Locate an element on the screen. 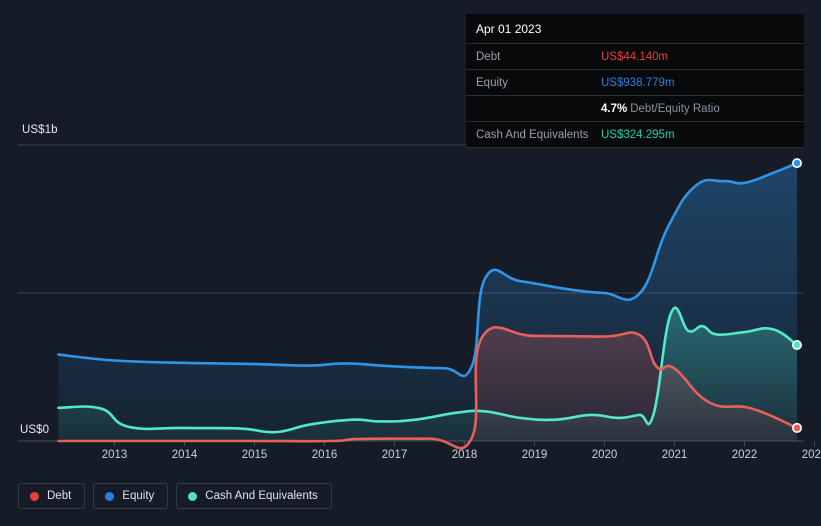  legend-item-debt: Debt is located at coordinates (52, 496).